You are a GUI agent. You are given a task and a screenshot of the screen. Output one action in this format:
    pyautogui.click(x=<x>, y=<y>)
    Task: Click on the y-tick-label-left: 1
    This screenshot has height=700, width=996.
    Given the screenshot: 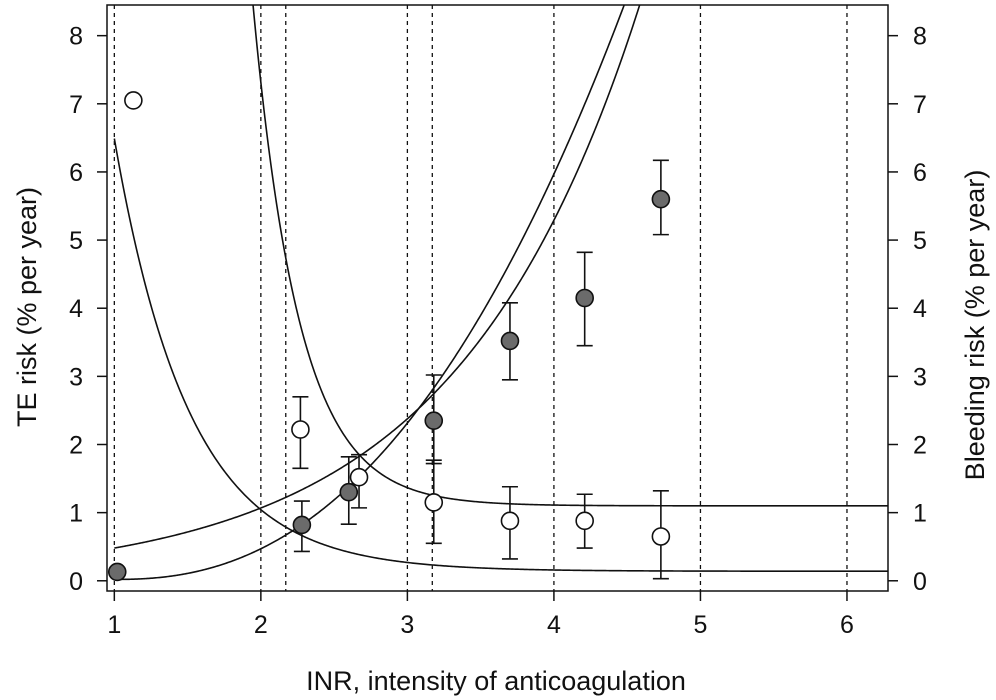 What is the action you would take?
    pyautogui.click(x=76, y=514)
    